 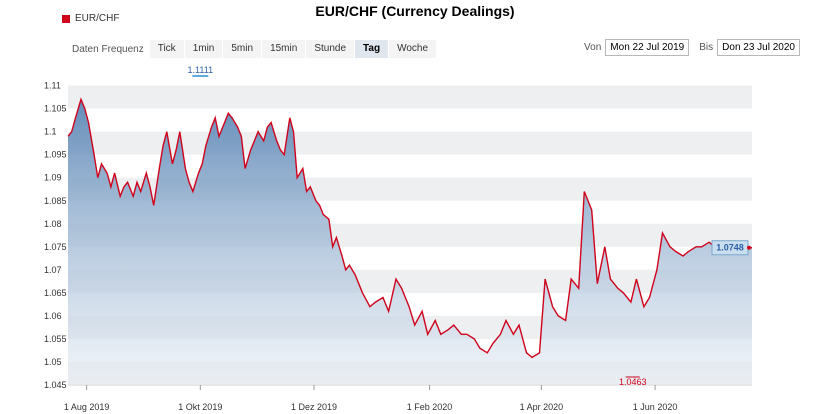 I want to click on legend-swatch-icon, so click(x=66, y=18).